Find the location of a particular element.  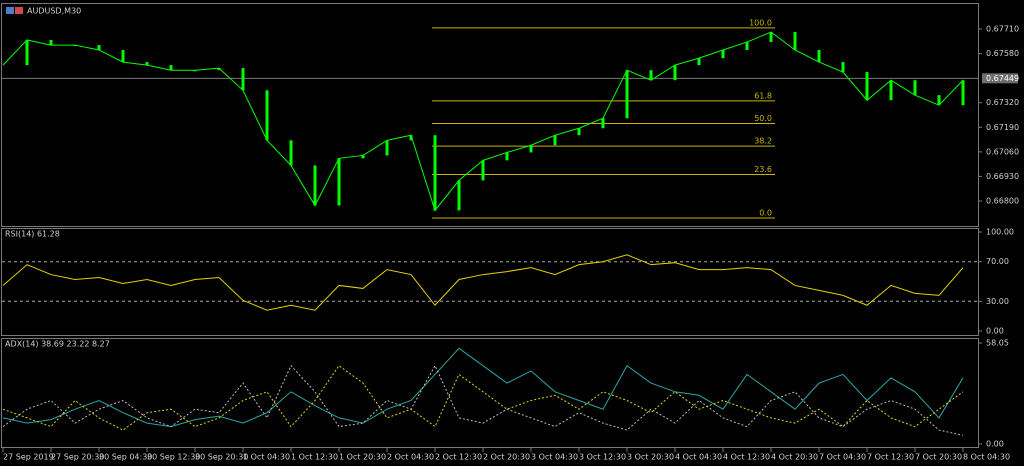

price-line is located at coordinates (483, 282).